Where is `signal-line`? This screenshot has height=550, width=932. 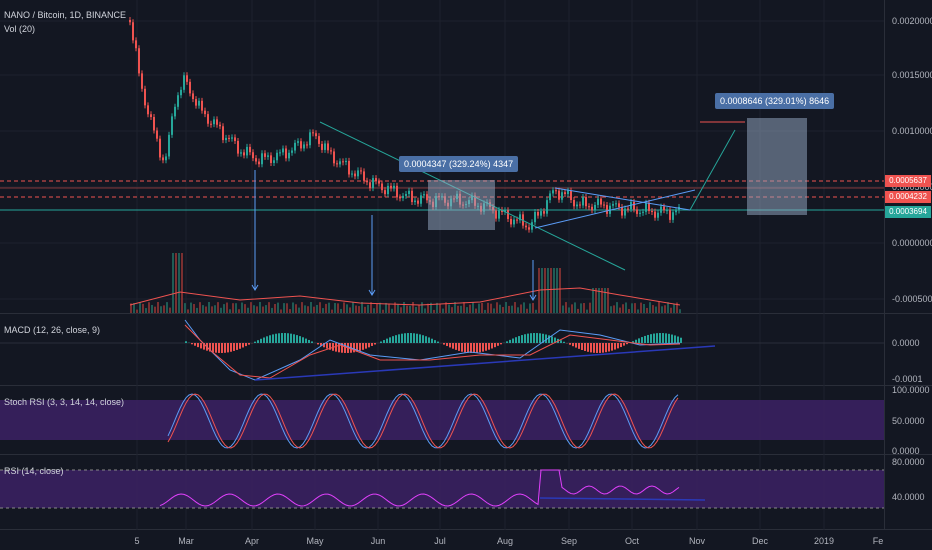 signal-line is located at coordinates (432, 351).